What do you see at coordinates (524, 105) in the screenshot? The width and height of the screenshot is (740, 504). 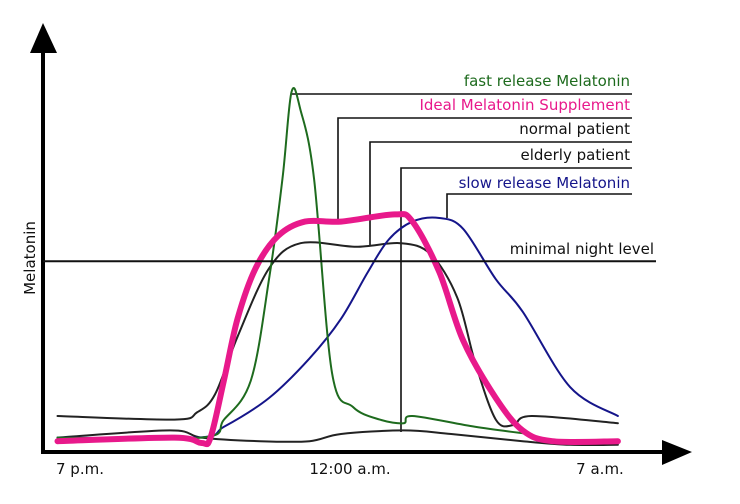 I see `legend-label: Ideal Melatonin Supplement` at bounding box center [524, 105].